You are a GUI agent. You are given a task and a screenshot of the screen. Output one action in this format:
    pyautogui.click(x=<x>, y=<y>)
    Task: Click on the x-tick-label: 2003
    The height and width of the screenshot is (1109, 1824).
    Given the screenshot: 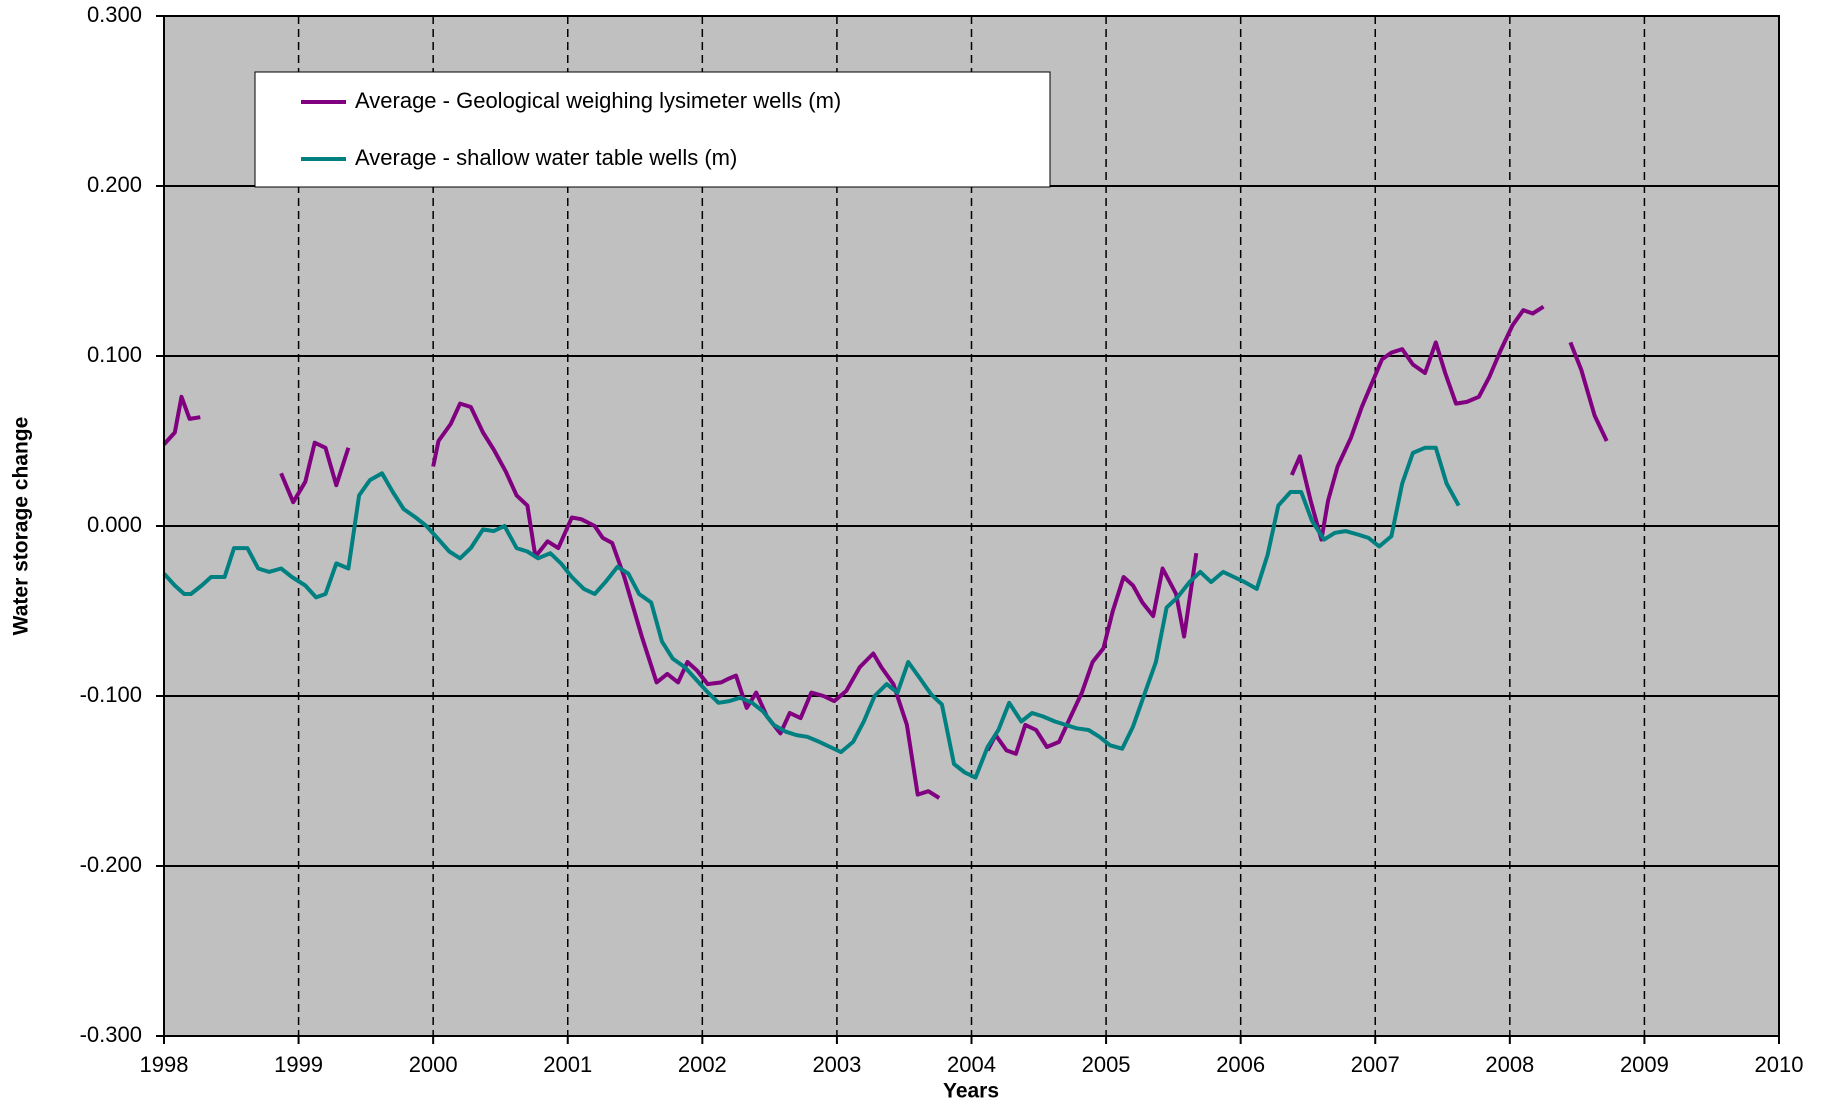 What is the action you would take?
    pyautogui.click(x=836, y=1064)
    